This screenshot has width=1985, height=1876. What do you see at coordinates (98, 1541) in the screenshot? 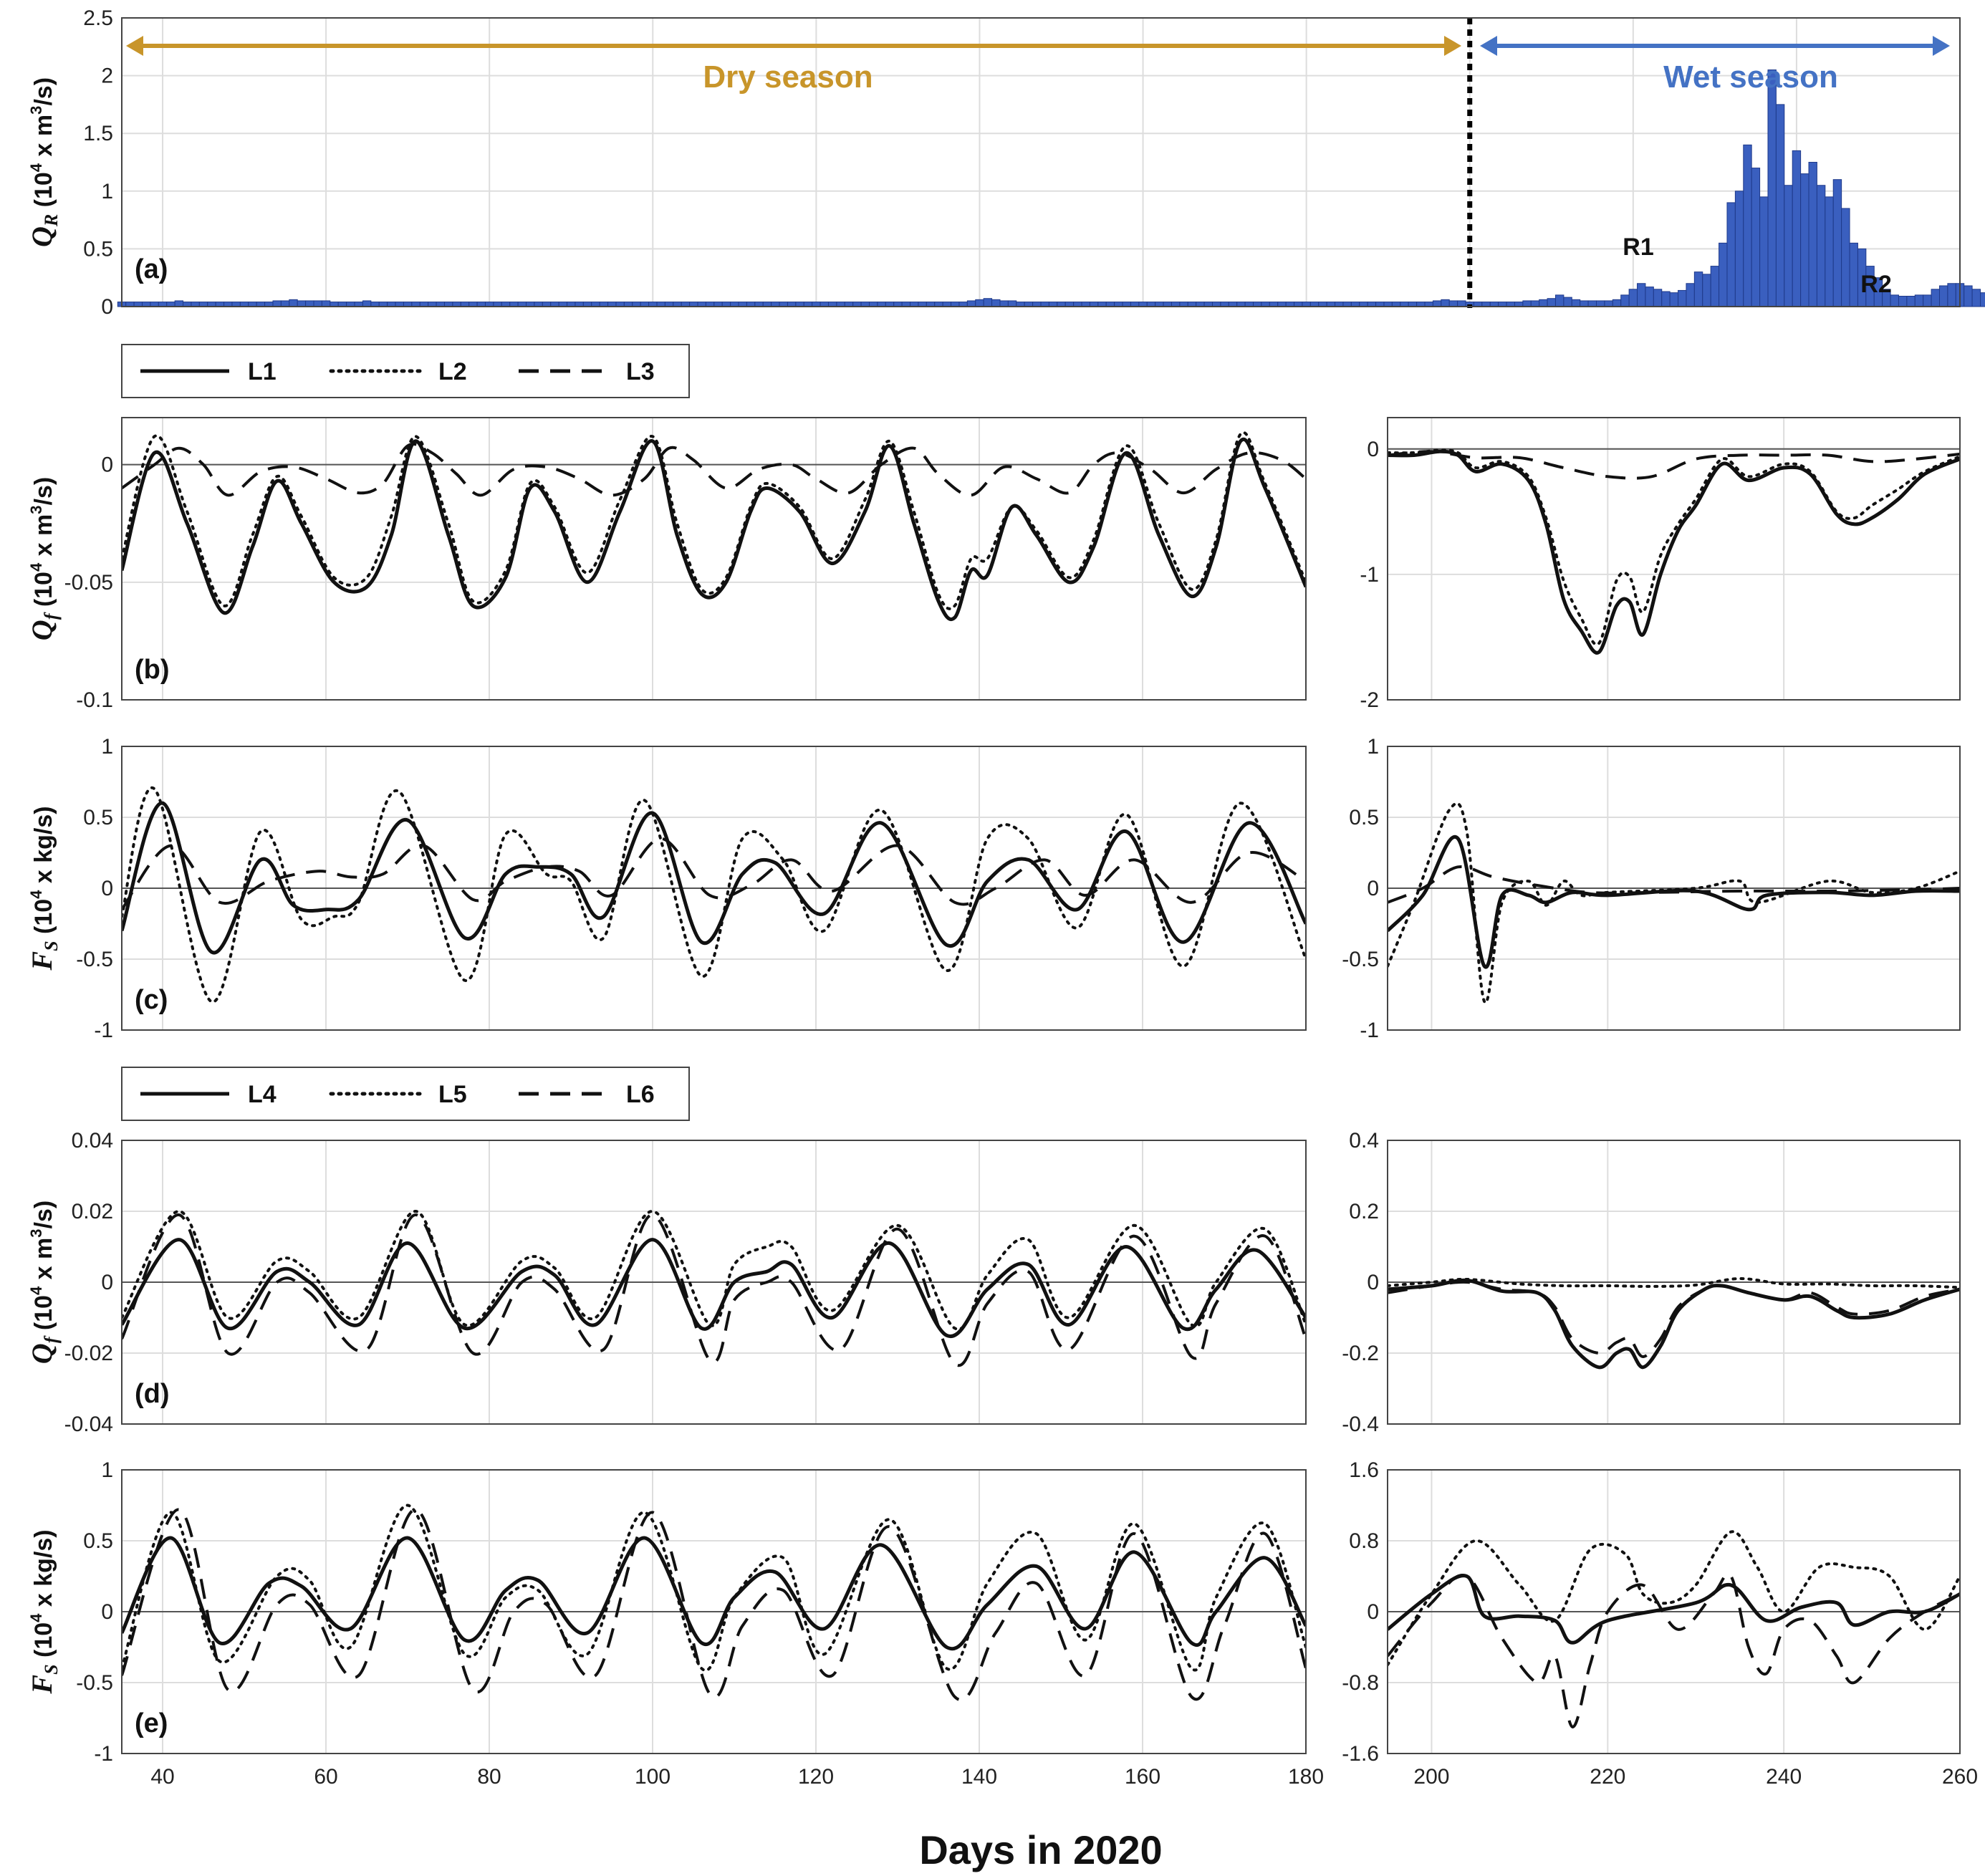
I see `panel-e-left-ytick-label: 0.5` at bounding box center [98, 1541].